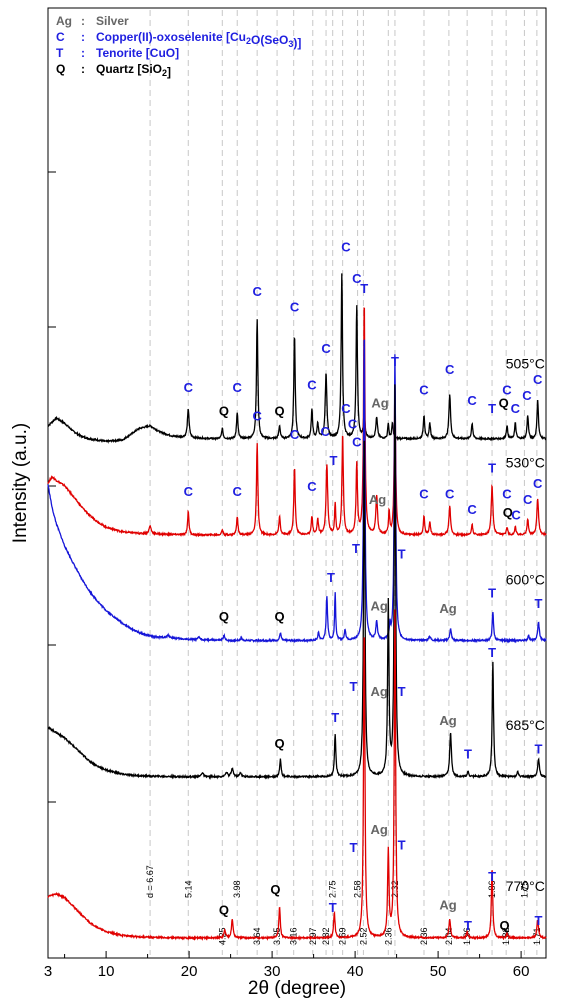 The image size is (578, 1001). Describe the element at coordinates (150, 881) in the screenshot. I see `d-spacing-label: d = 6.67` at that location.